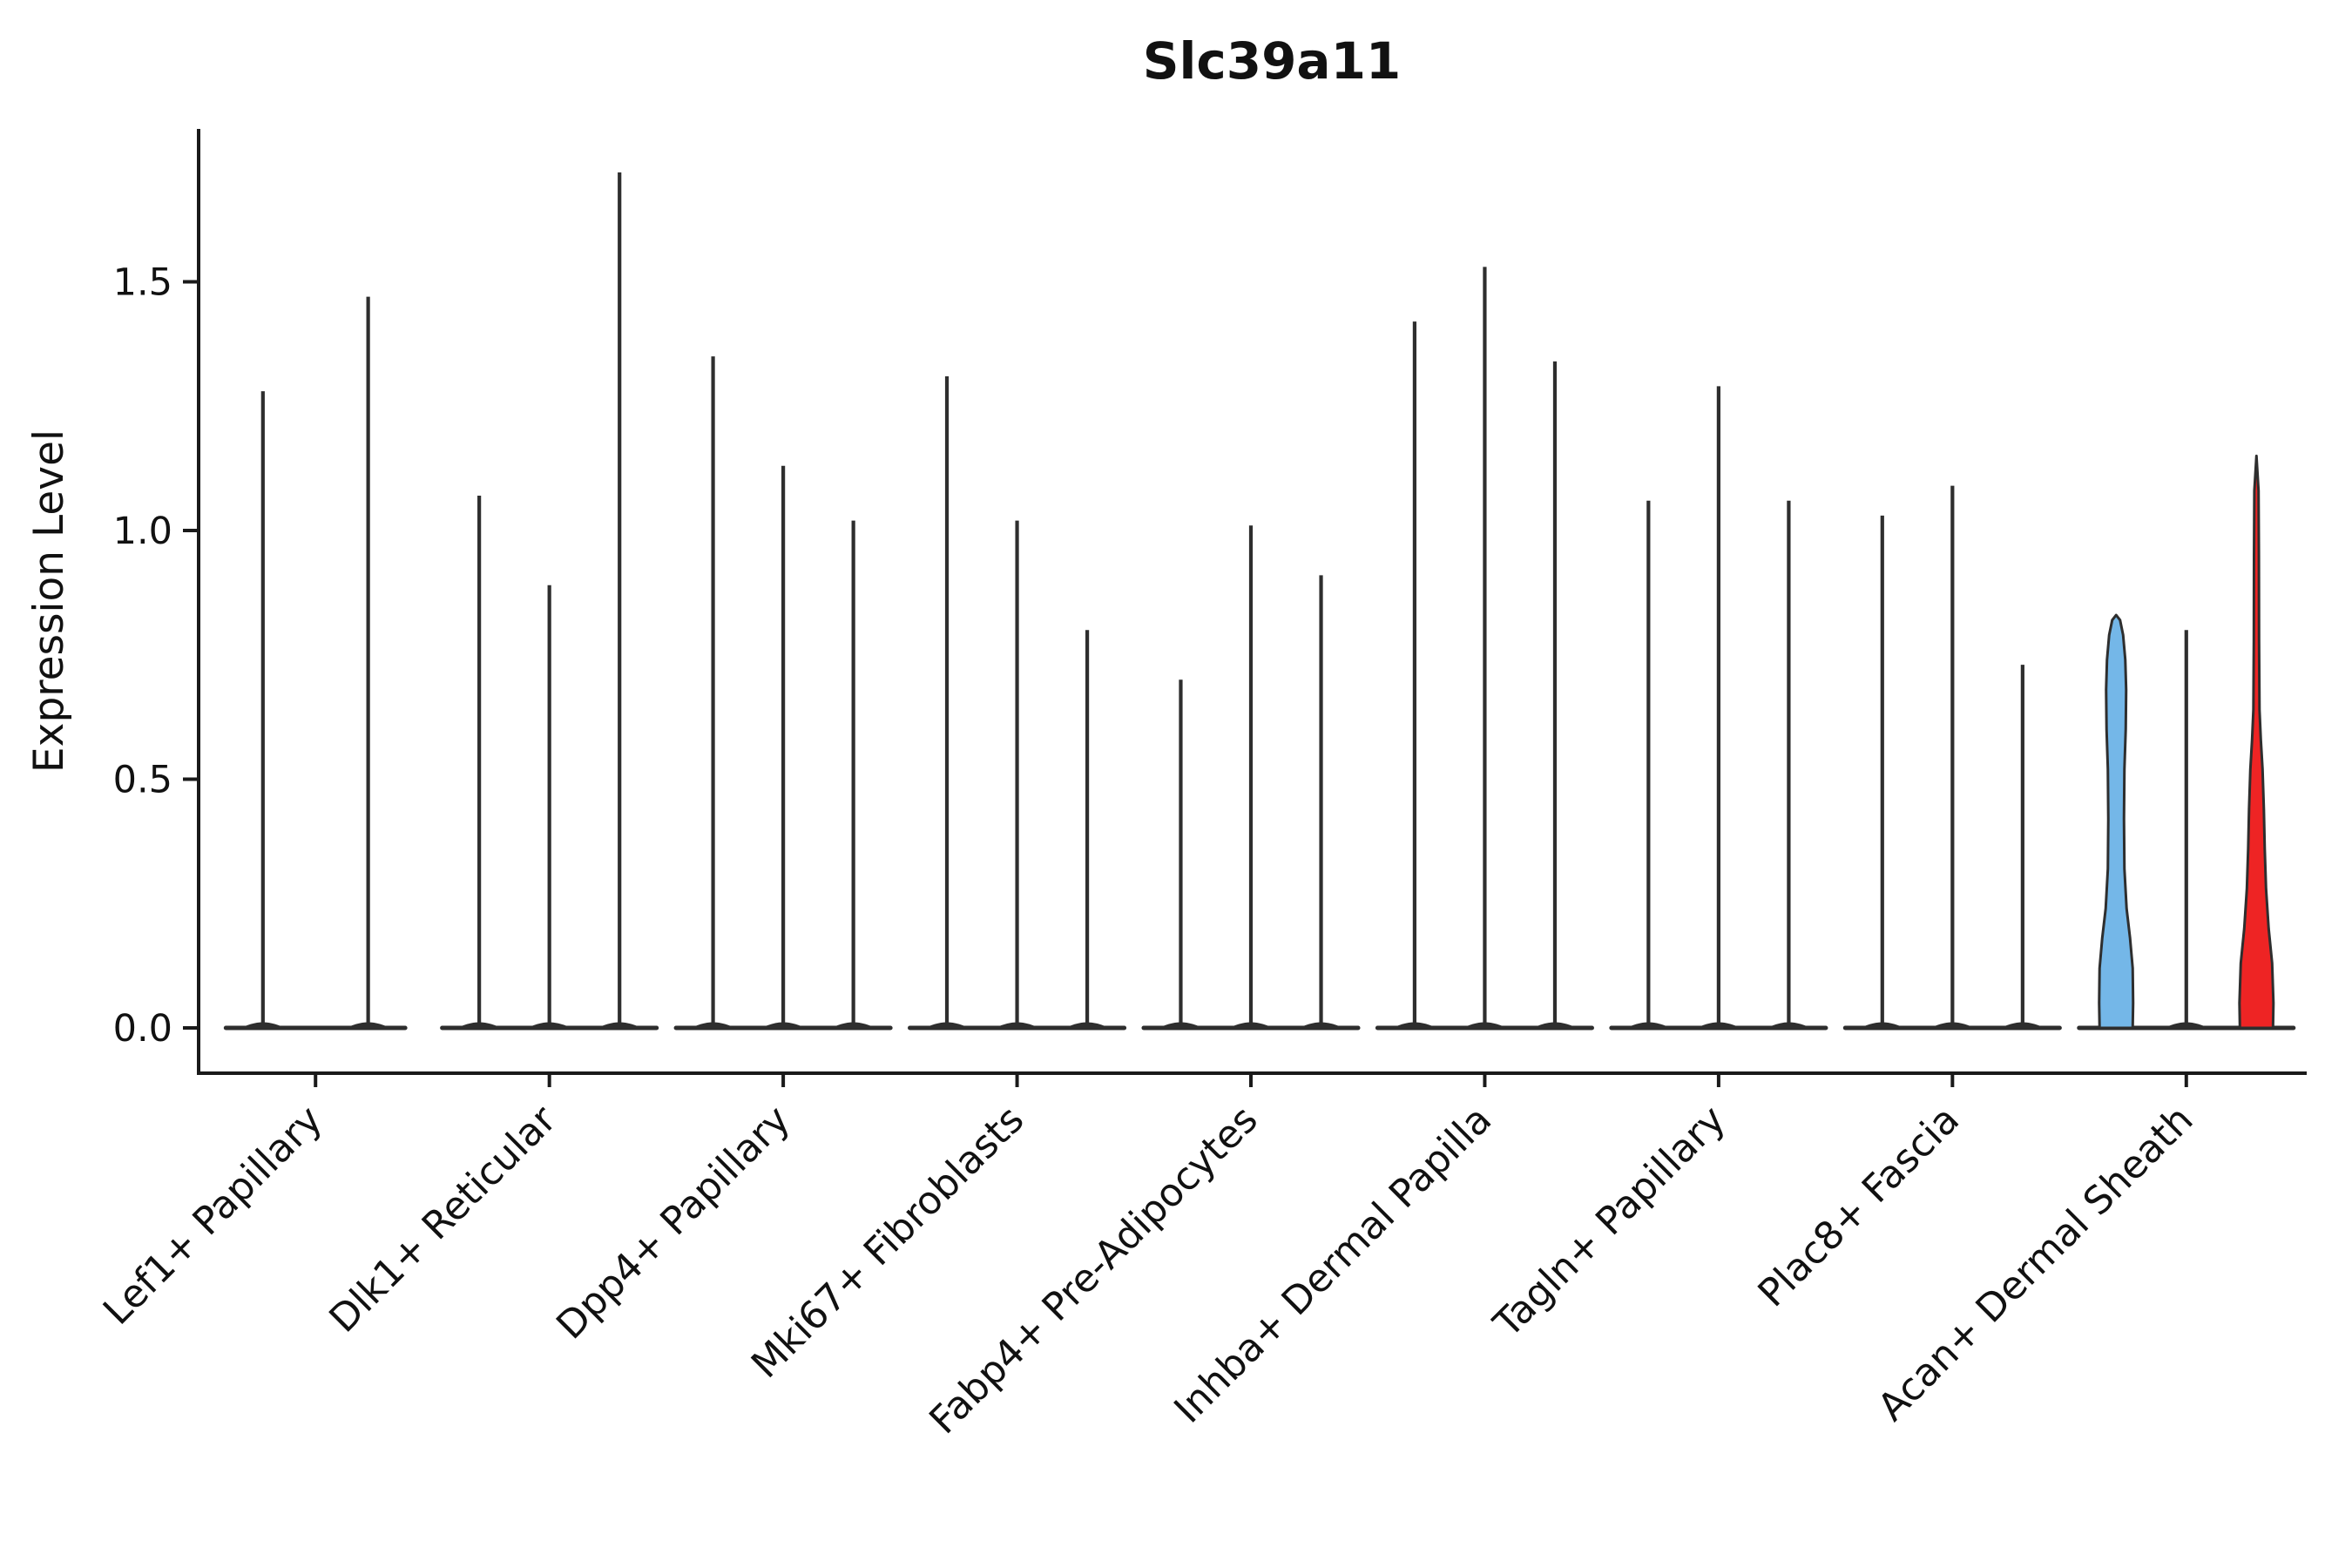 The height and width of the screenshot is (1568, 2352). I want to click on y-axis-ticks: 0.0 0.5 1.0 1.5, so click(156, 656).